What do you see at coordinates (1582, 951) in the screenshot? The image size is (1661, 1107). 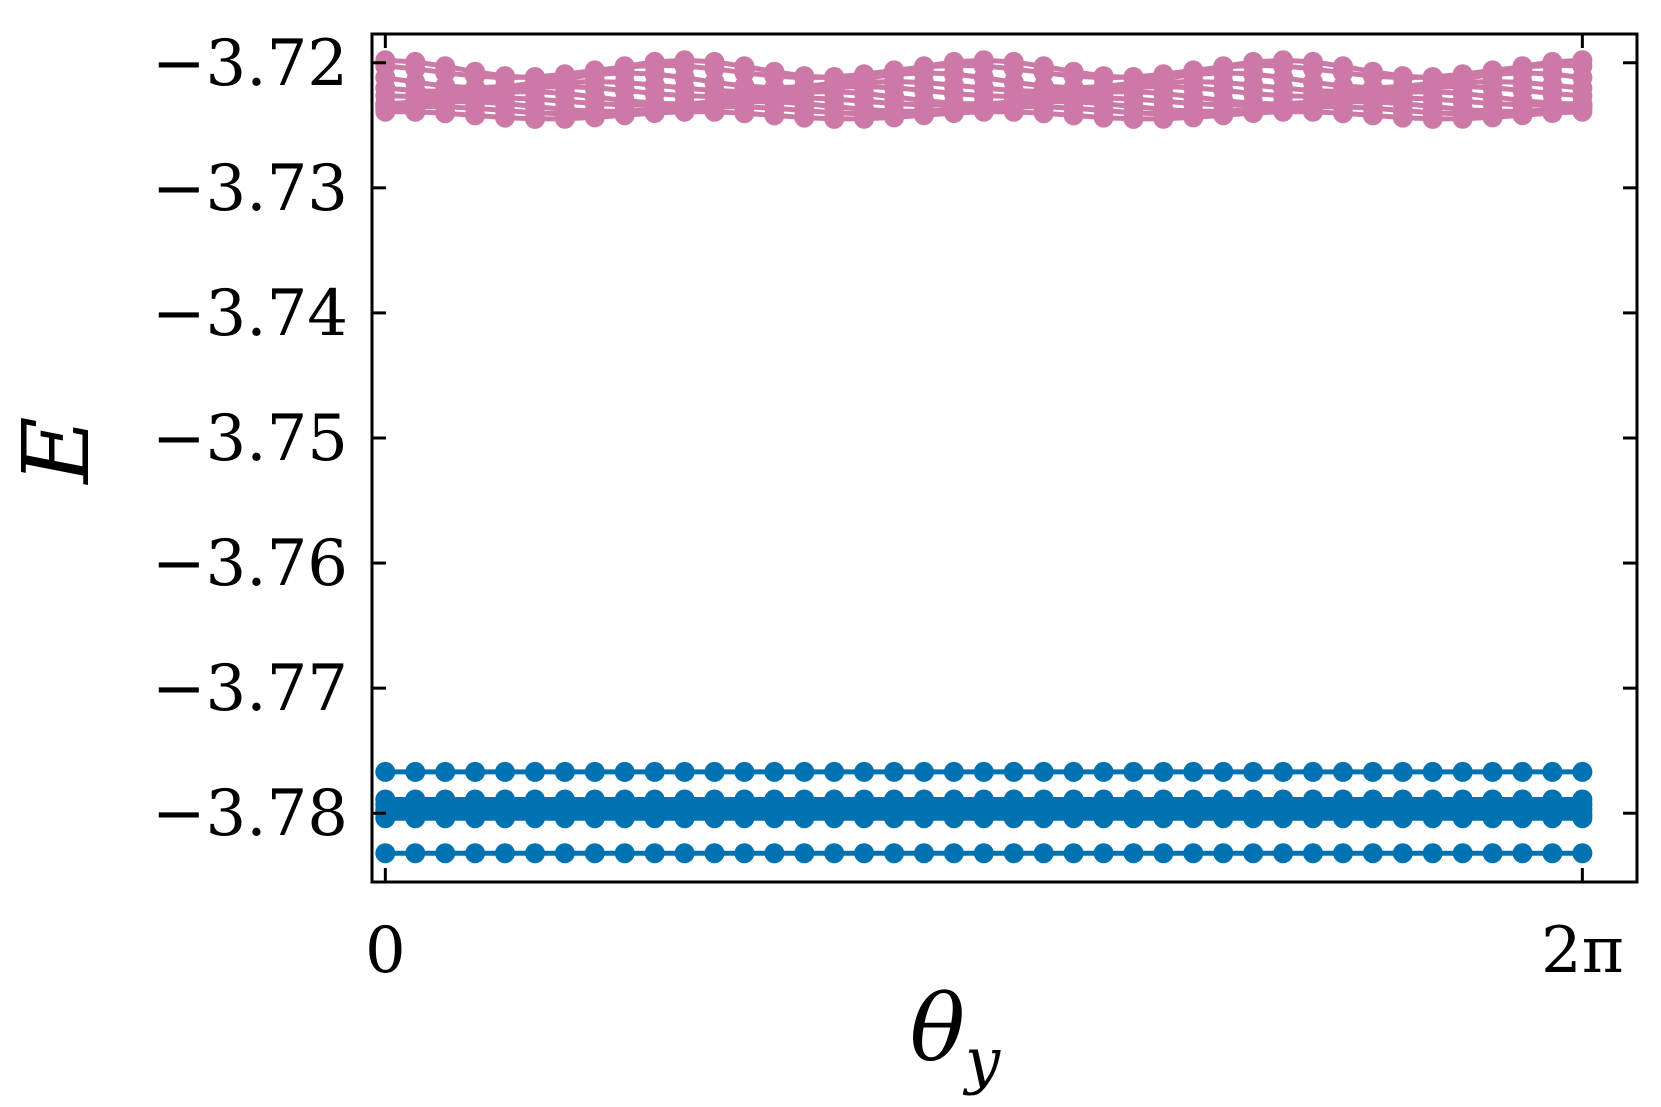 I see `x-tick-label: 2π` at bounding box center [1582, 951].